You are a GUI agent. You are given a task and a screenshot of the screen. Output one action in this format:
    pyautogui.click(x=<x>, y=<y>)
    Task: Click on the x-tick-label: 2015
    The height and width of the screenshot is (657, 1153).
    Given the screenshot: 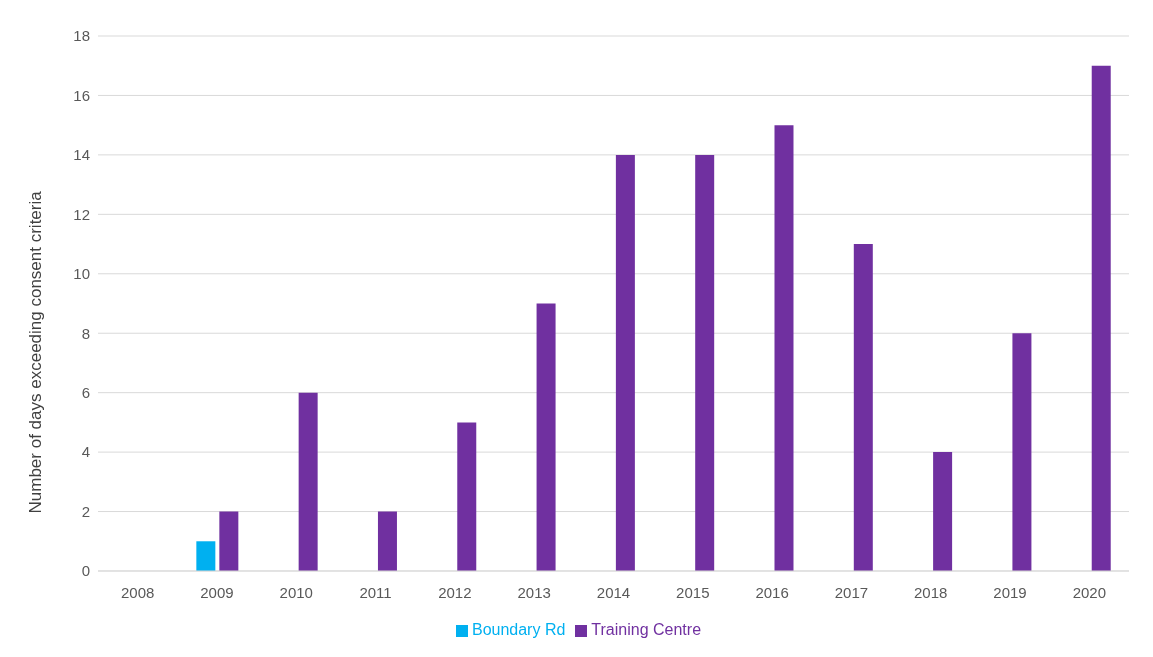 What is the action you would take?
    pyautogui.click(x=693, y=592)
    